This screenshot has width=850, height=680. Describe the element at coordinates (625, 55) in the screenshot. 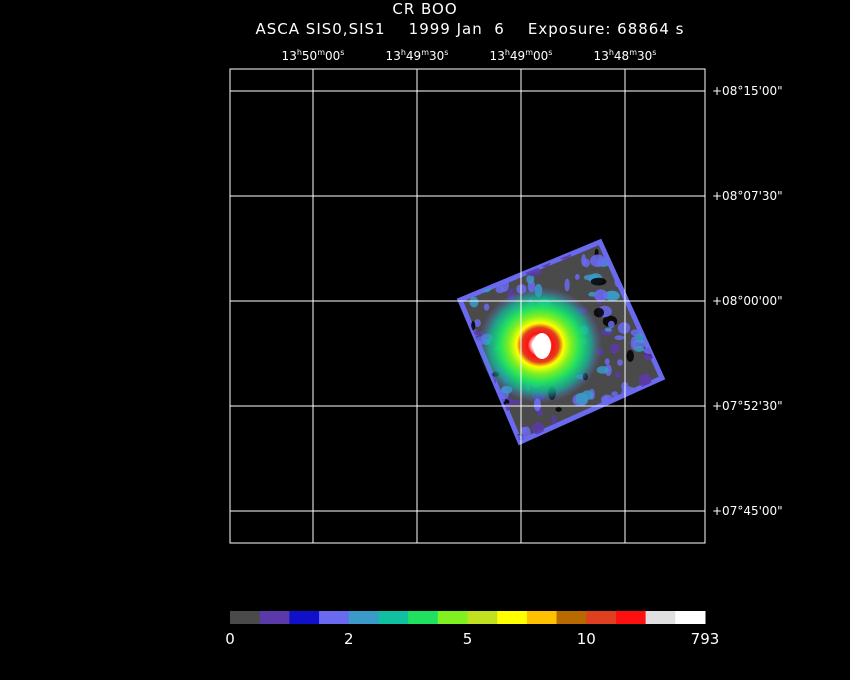

I see `ra-tick-label: 13h48m30s` at that location.